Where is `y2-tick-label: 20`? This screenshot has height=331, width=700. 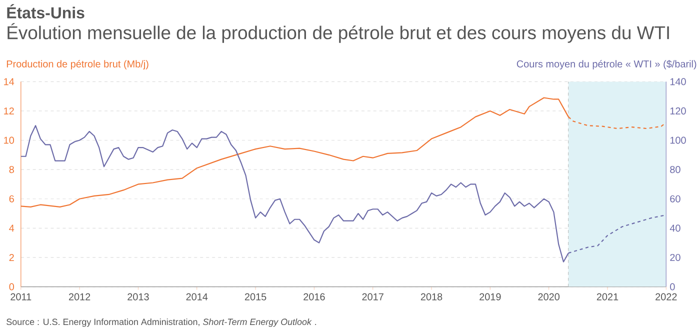
y2-tick-label: 20 is located at coordinates (675, 258).